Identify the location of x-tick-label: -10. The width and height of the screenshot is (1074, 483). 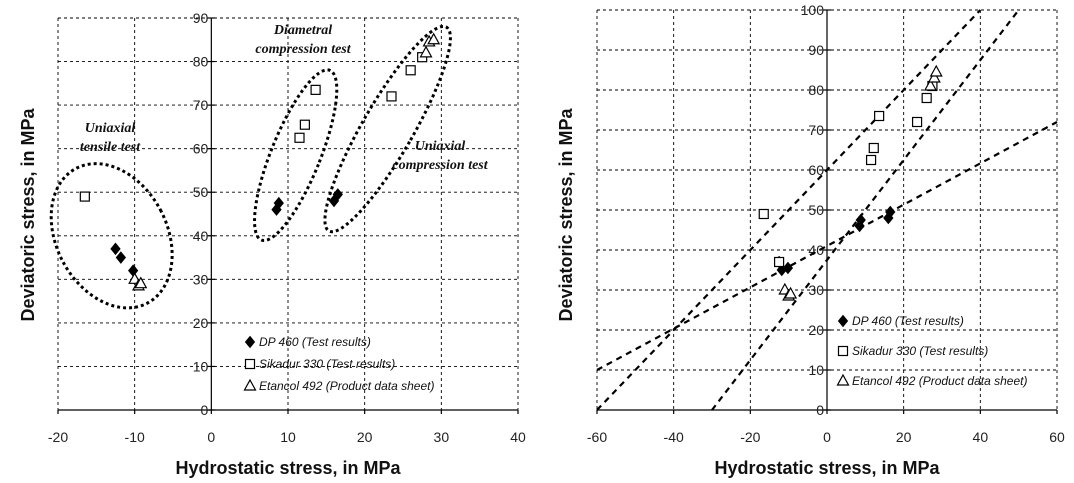
(135, 437).